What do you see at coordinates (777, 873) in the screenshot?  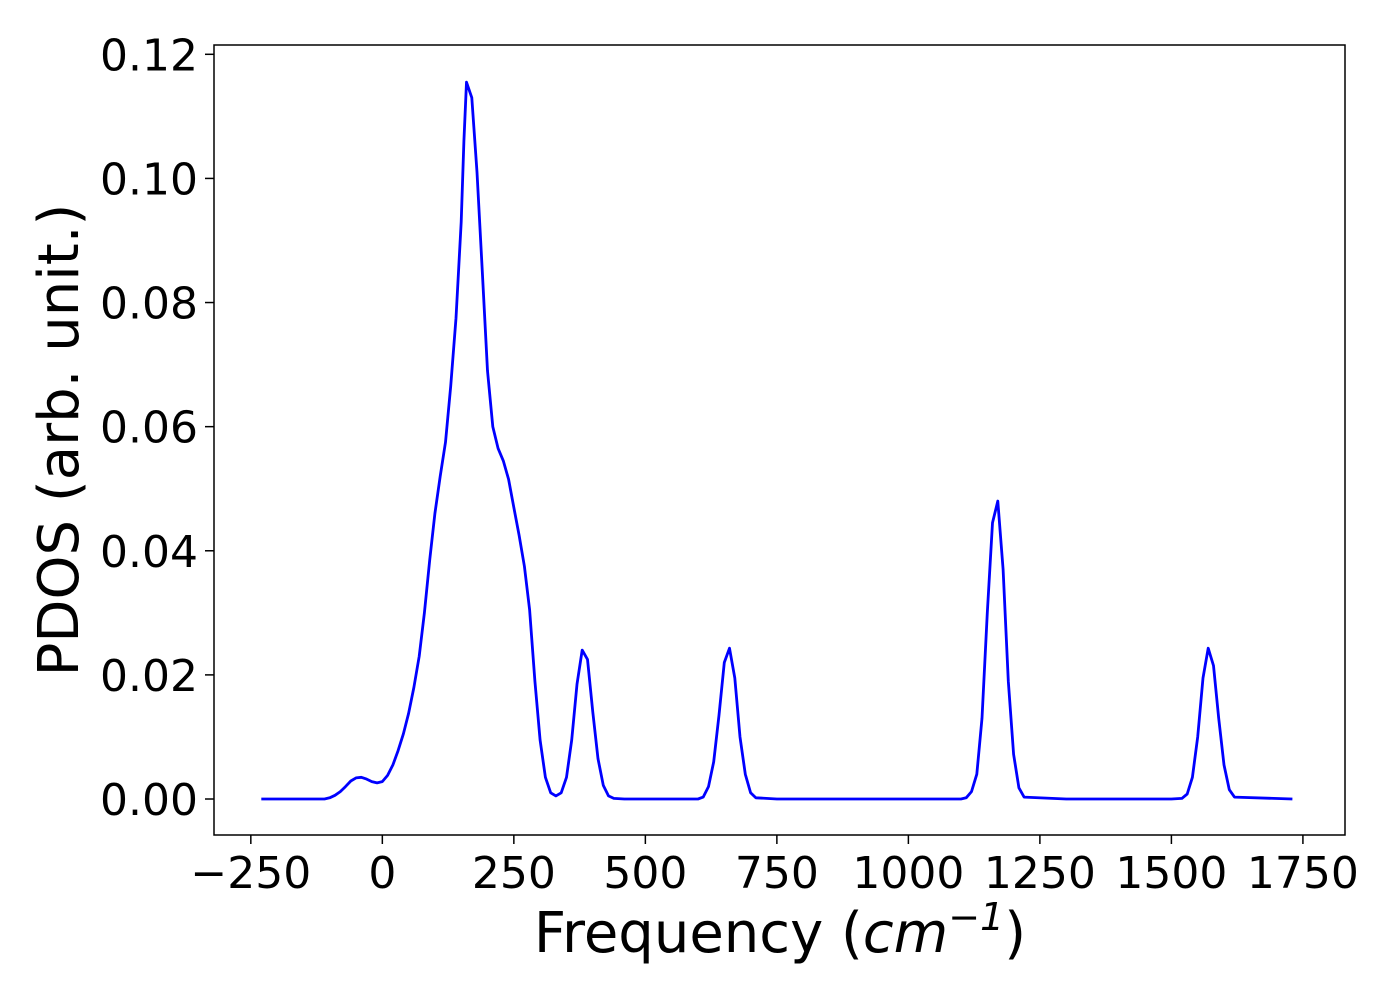 I see `x-tick-label: 750` at bounding box center [777, 873].